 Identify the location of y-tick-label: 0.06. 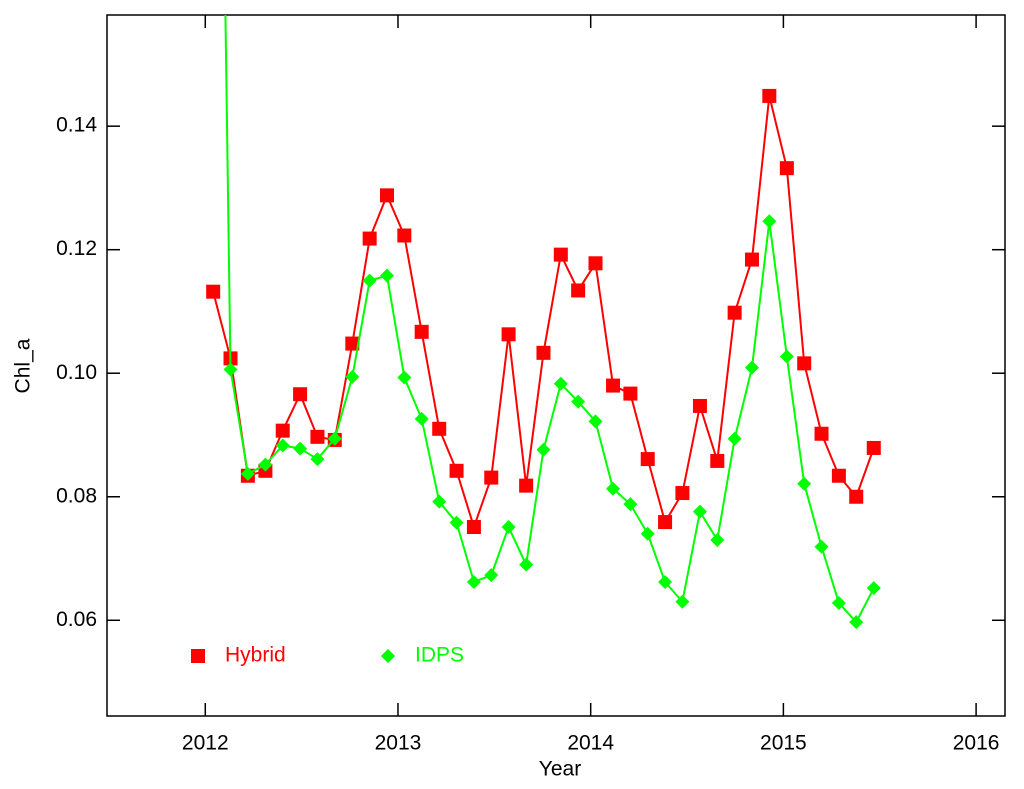
(76, 619).